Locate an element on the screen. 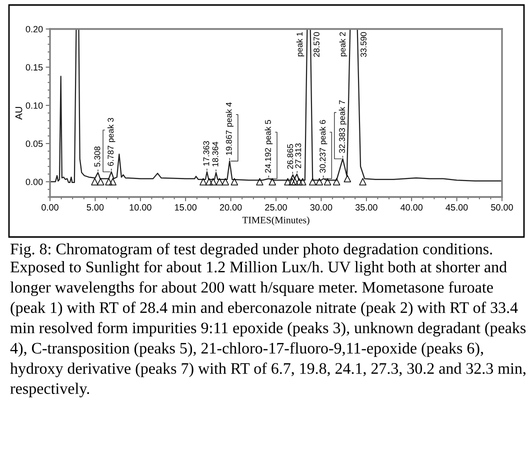  x-tick-label: 50.00 is located at coordinates (502, 207).